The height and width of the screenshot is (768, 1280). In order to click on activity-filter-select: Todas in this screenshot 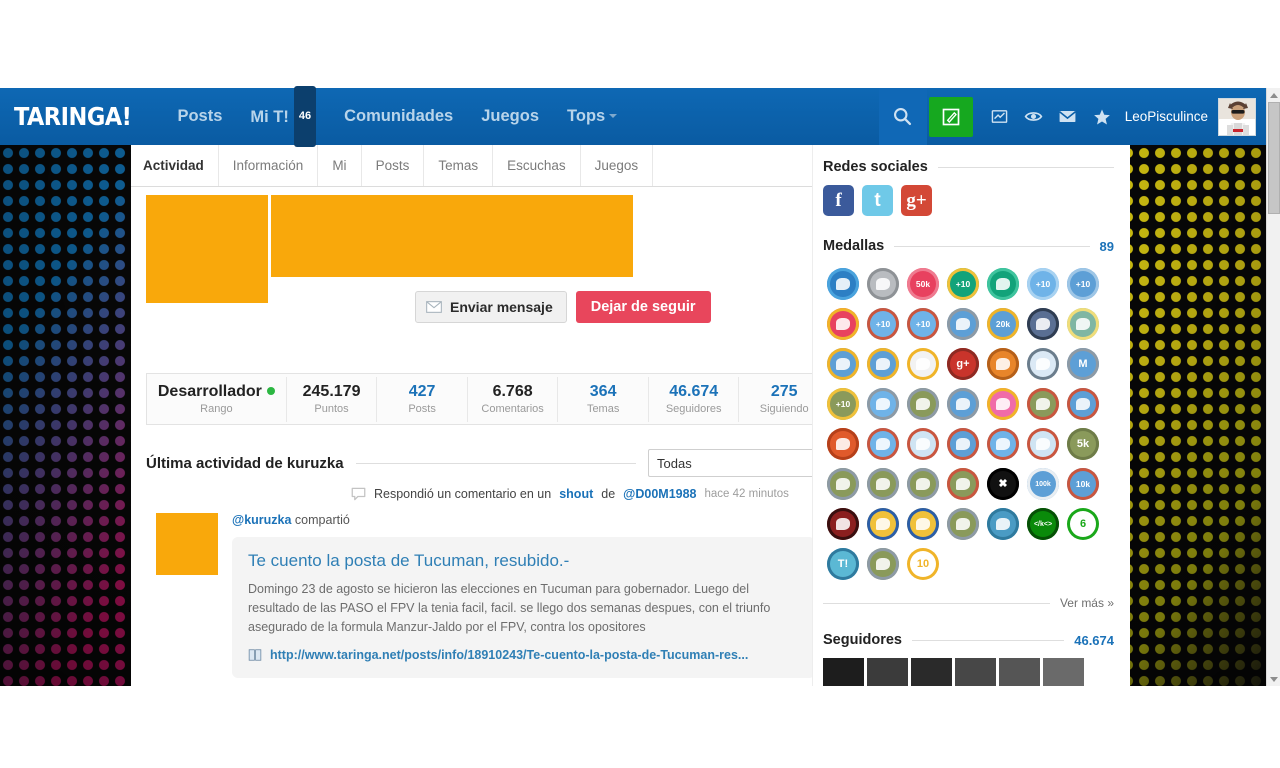, I will do `click(739, 463)`.